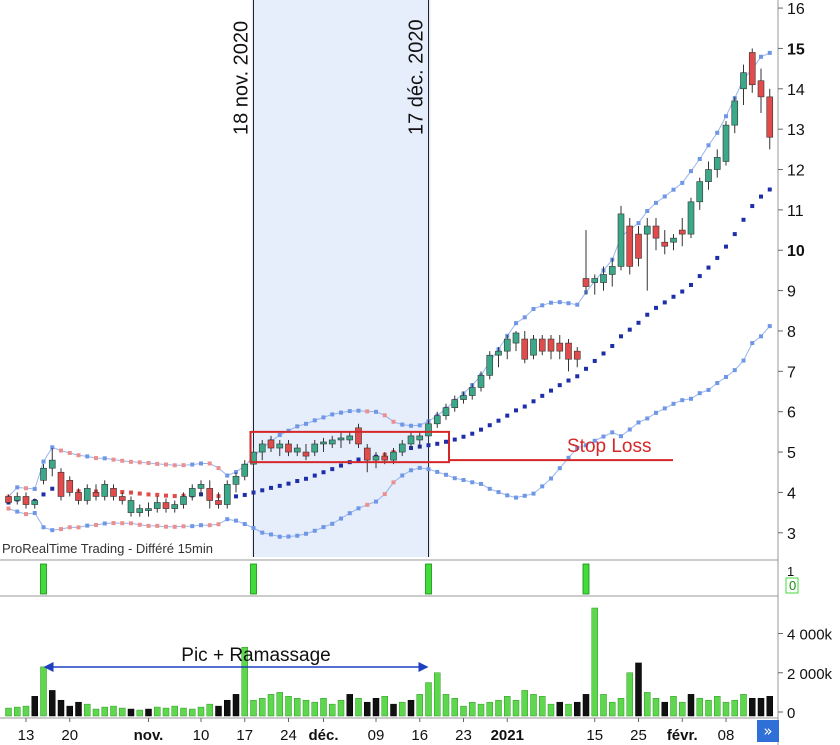  Describe the element at coordinates (376, 735) in the screenshot. I see `x-tick-label: 09` at that location.